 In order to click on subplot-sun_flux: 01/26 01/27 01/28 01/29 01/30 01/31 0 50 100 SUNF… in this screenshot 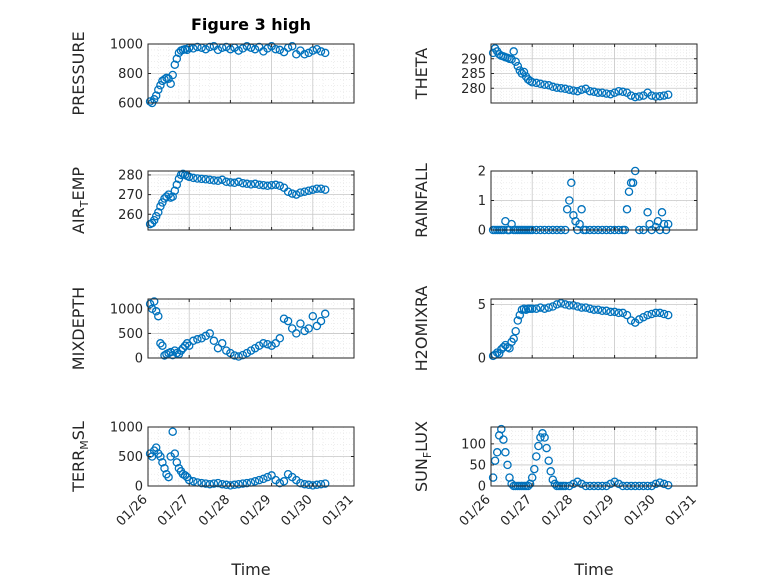, I will do `click(556, 475)`.